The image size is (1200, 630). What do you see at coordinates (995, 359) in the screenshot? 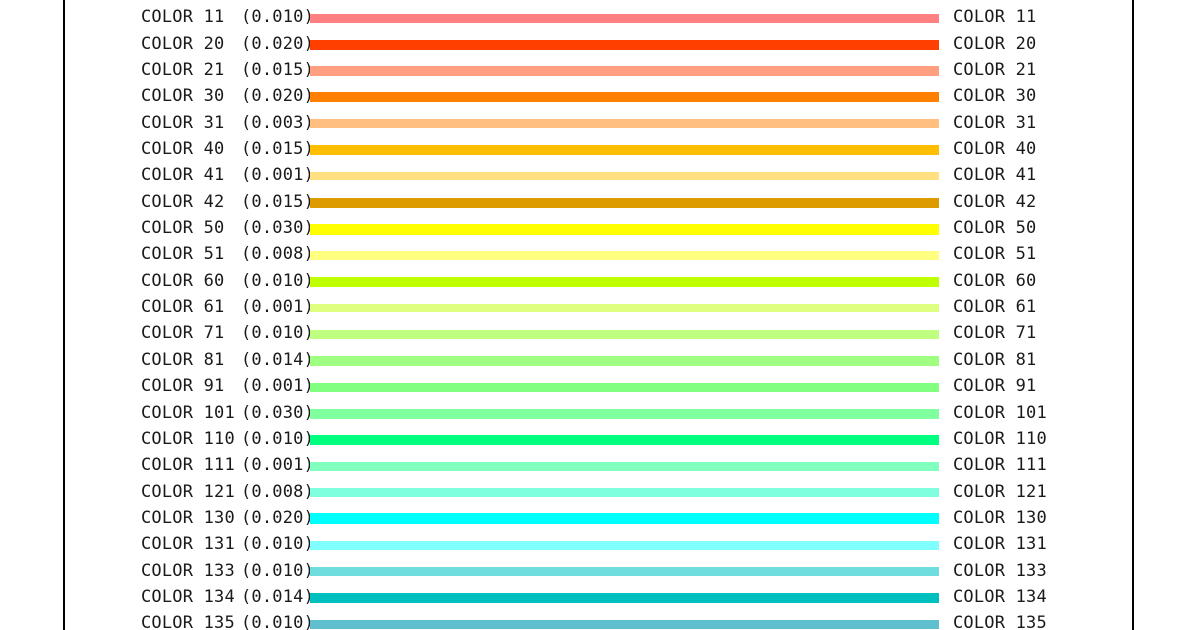
I see `color-label-right: COLOR 81` at bounding box center [995, 359].